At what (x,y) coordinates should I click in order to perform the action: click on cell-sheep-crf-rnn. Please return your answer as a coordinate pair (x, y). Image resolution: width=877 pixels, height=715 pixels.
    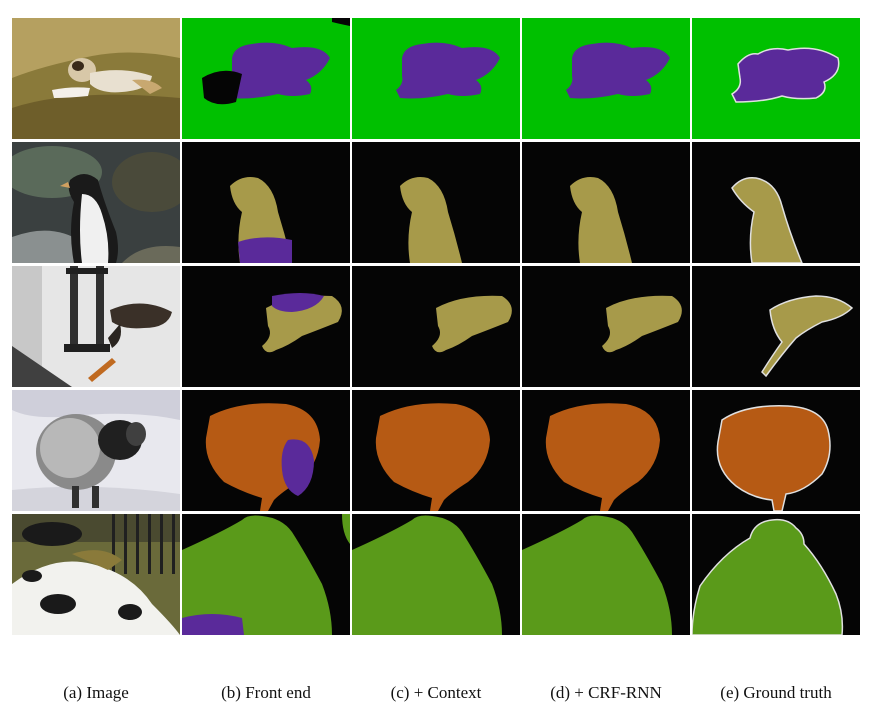
    Looking at the image, I should click on (606, 450).